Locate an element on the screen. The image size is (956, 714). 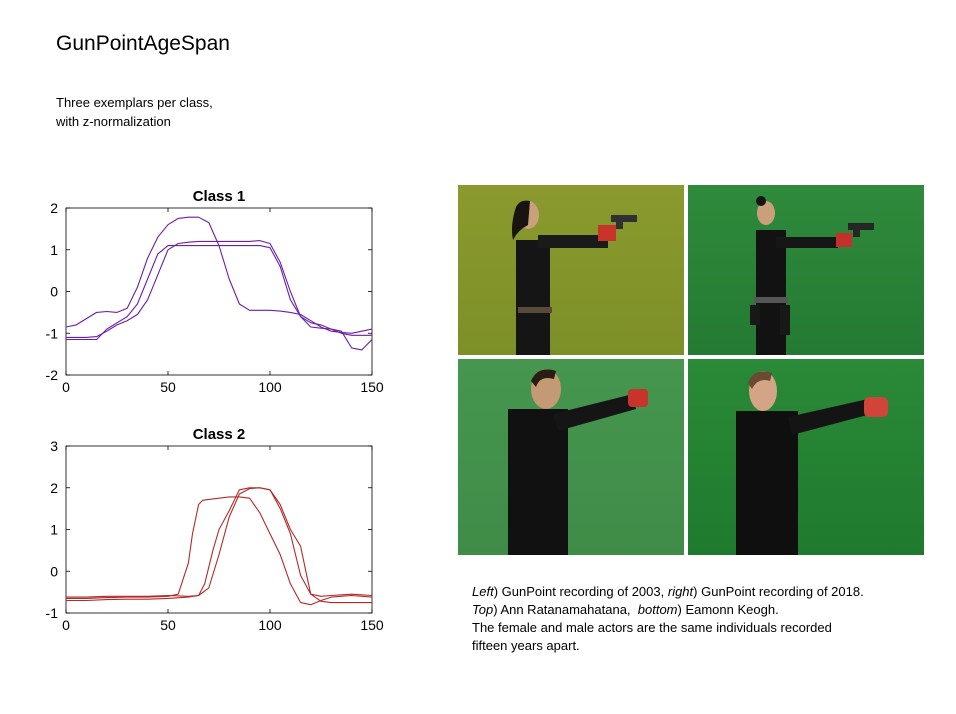
caption-text: ) Eamonn Keogh. is located at coordinates (728, 609).